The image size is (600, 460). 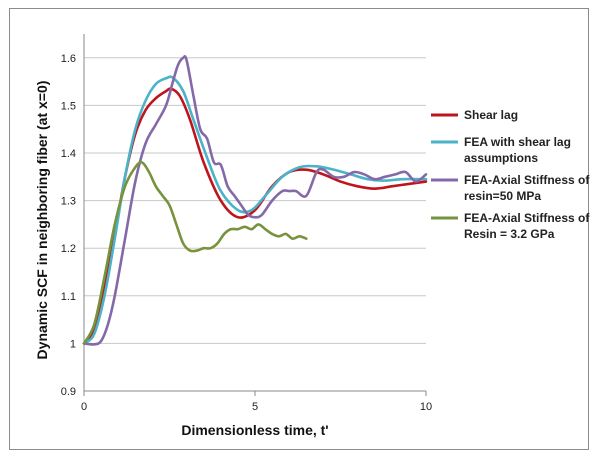 I want to click on legend-label: assumptions, so click(x=501, y=158).